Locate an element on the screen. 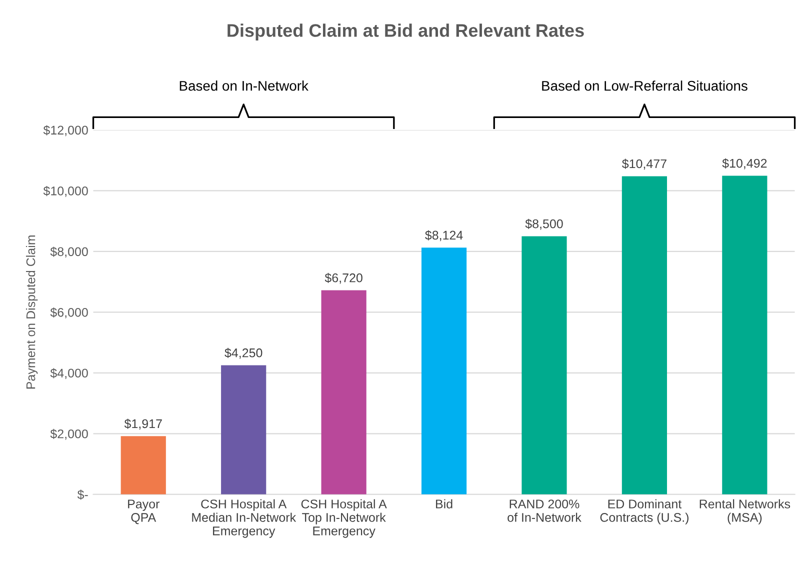 Image resolution: width=811 pixels, height=565 pixels. x-tick-label: RAND 200% of In-Network is located at coordinates (545, 511).